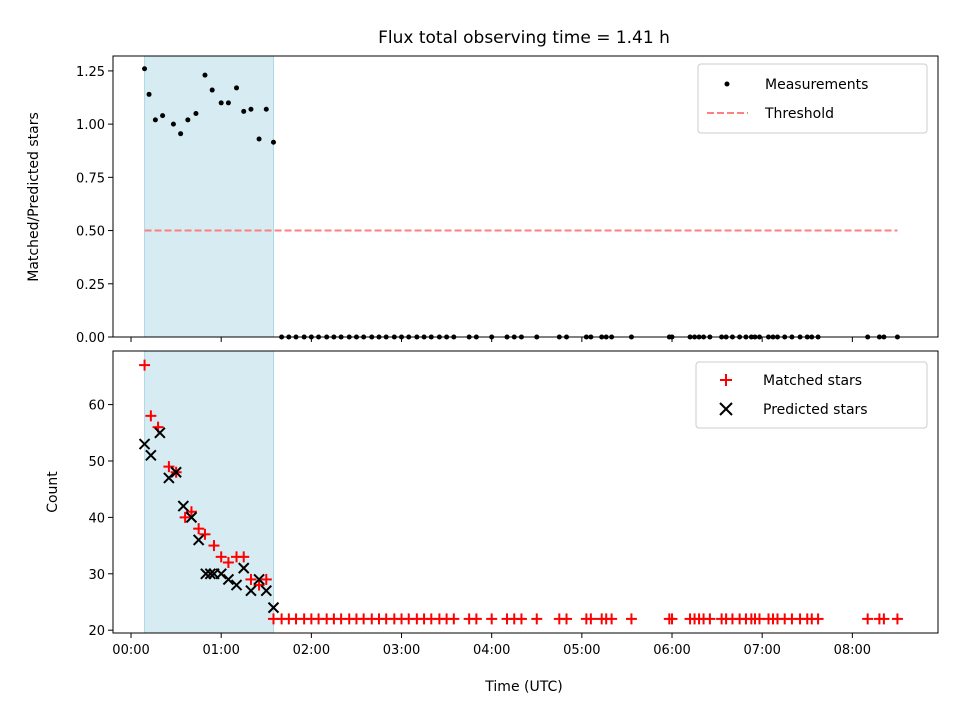 The width and height of the screenshot is (960, 720). Describe the element at coordinates (96, 518) in the screenshot. I see `y-tick-label: 40` at that location.